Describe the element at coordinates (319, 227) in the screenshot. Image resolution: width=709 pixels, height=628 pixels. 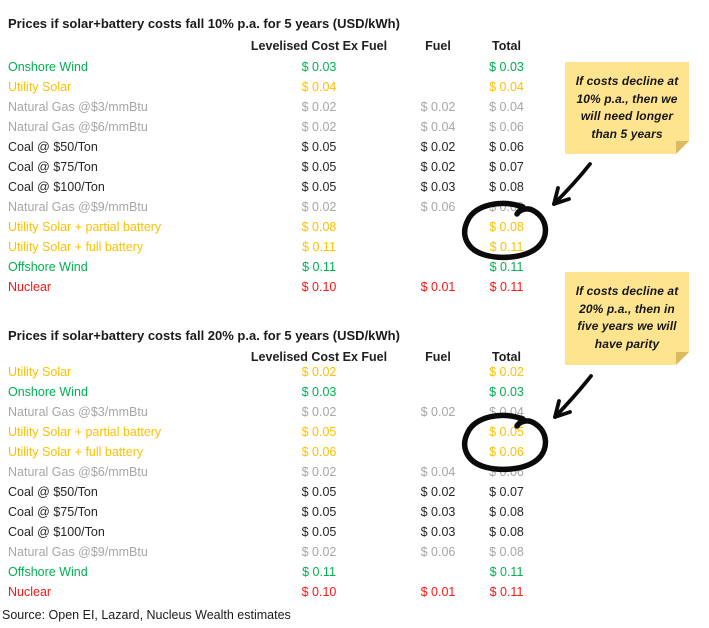
I see `lcoe-value: $ 0.08` at that location.